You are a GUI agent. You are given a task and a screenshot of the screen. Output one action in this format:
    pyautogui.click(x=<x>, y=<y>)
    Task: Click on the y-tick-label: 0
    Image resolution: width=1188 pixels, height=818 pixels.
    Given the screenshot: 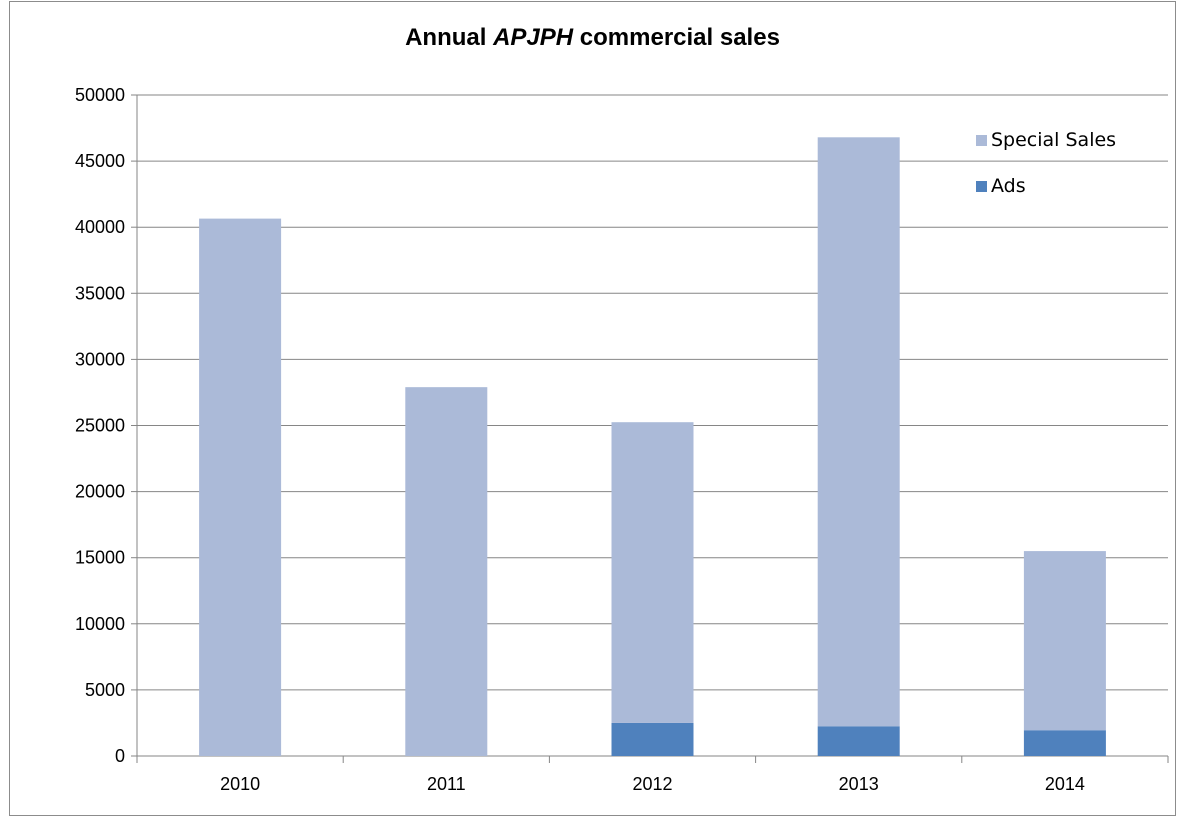 What is the action you would take?
    pyautogui.click(x=120, y=756)
    